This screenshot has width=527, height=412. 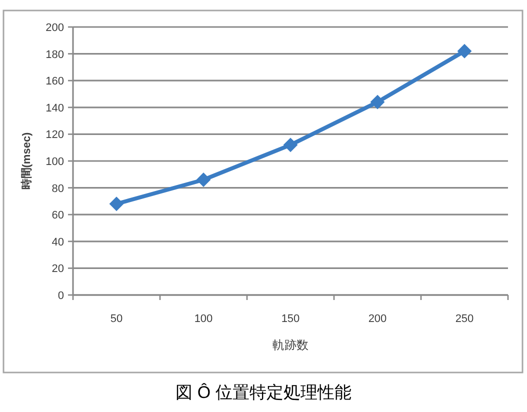 I want to click on y-tick-label: 20, so click(x=58, y=269).